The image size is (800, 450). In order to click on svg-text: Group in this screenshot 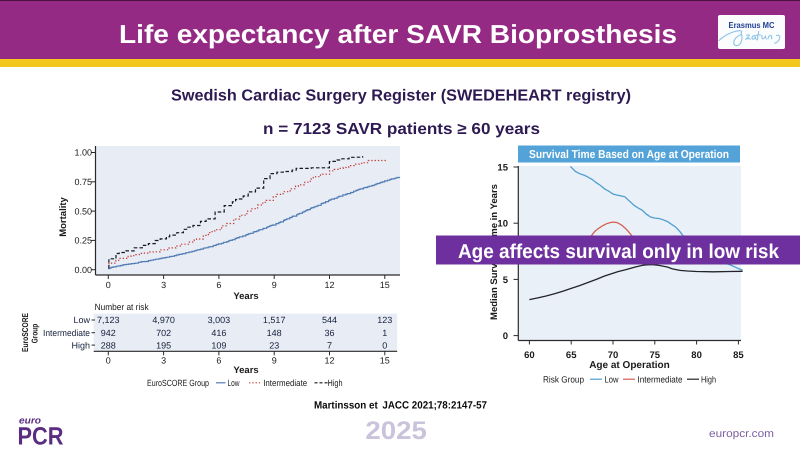, I will do `click(35, 334)`.